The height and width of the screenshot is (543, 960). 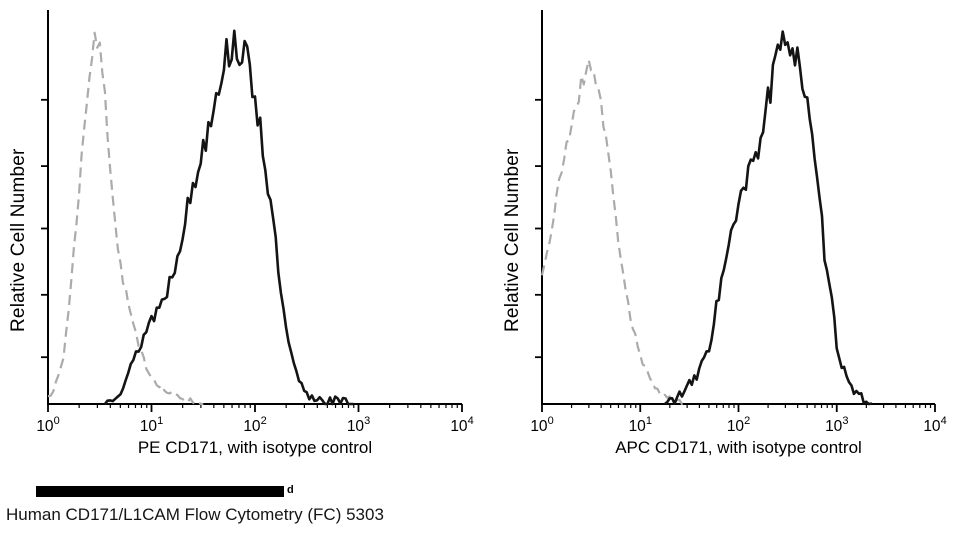 What do you see at coordinates (738, 447) in the screenshot?
I see `x-axis-label-apc: APC CD171, with isotype control` at bounding box center [738, 447].